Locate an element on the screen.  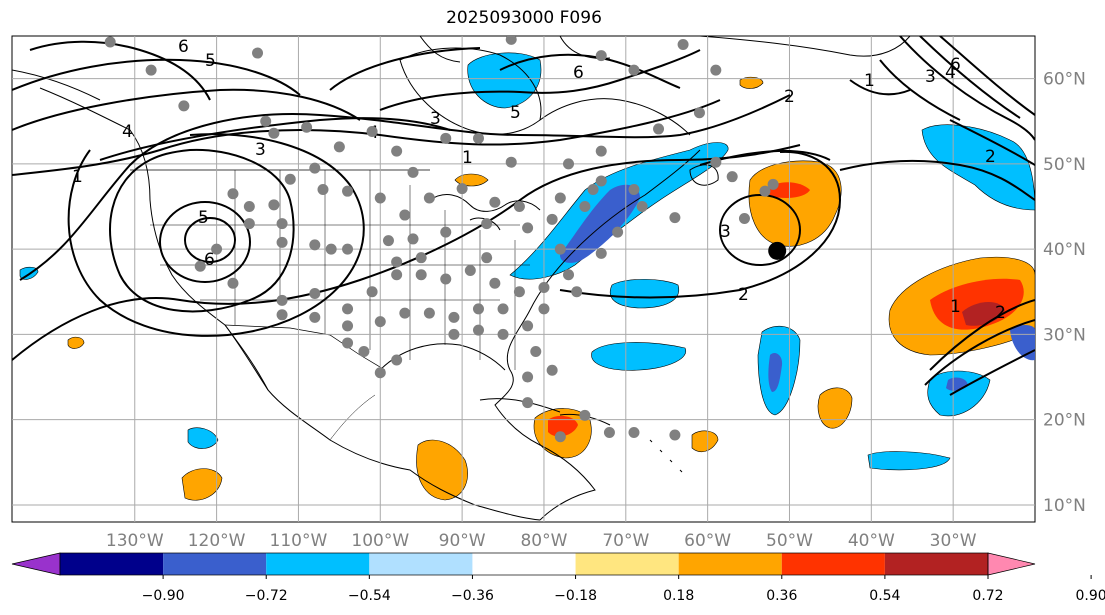
colorbar-outline is located at coordinates (524, 564).